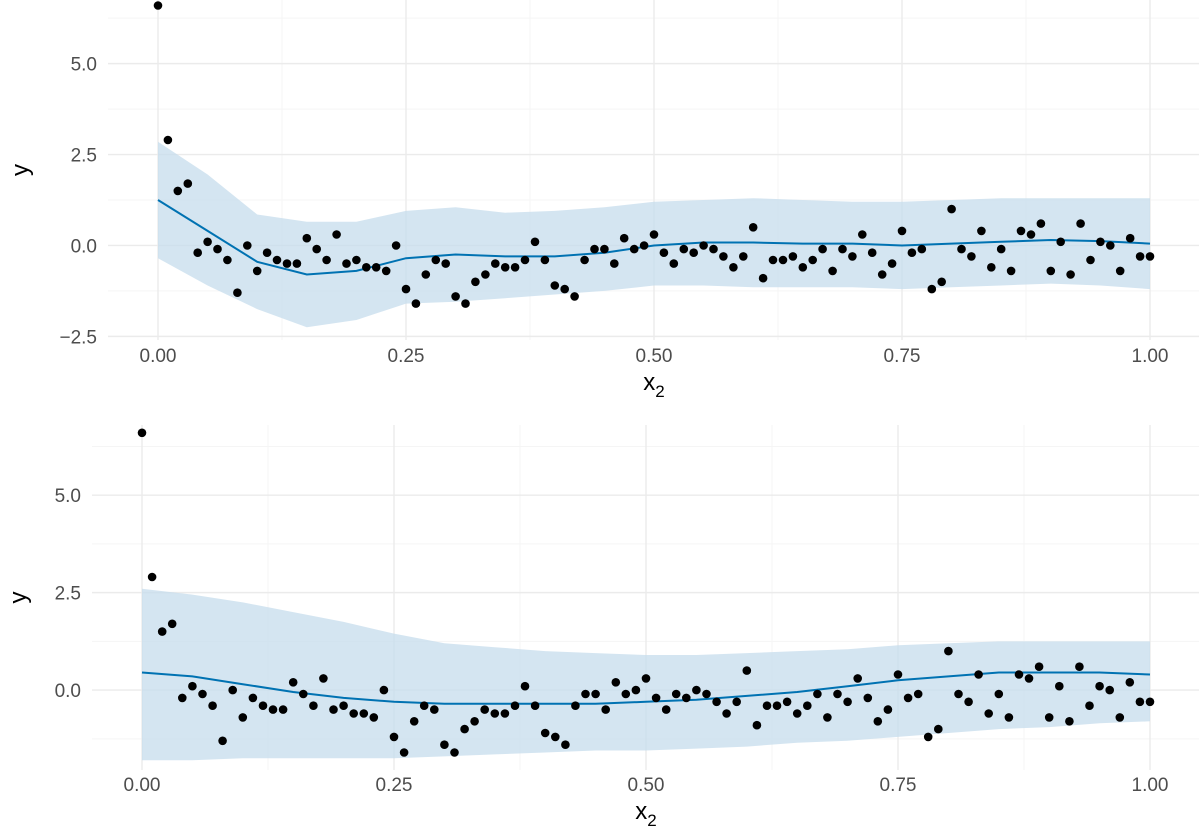 Image resolution: width=1199 pixels, height=834 pixels. I want to click on y-tick-label: 2.5, so click(84, 156).